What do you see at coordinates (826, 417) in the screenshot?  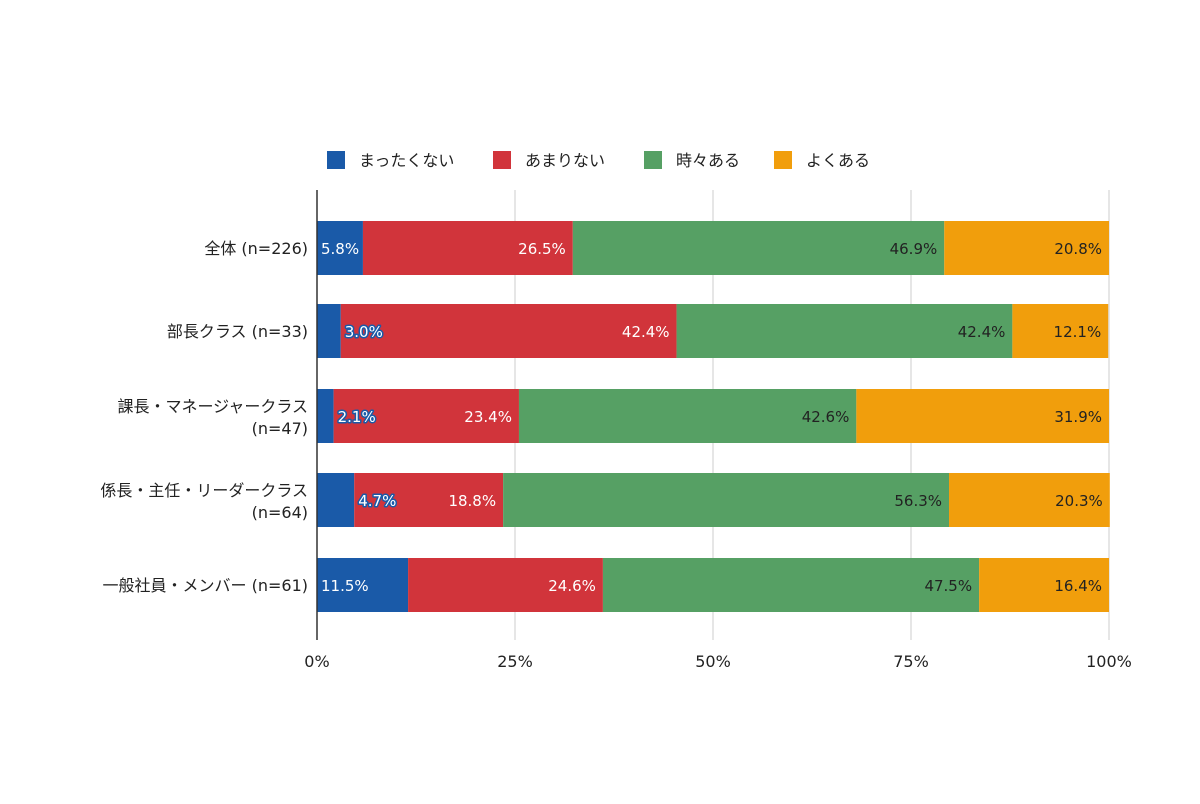 I see `data-label: 42.6%` at bounding box center [826, 417].